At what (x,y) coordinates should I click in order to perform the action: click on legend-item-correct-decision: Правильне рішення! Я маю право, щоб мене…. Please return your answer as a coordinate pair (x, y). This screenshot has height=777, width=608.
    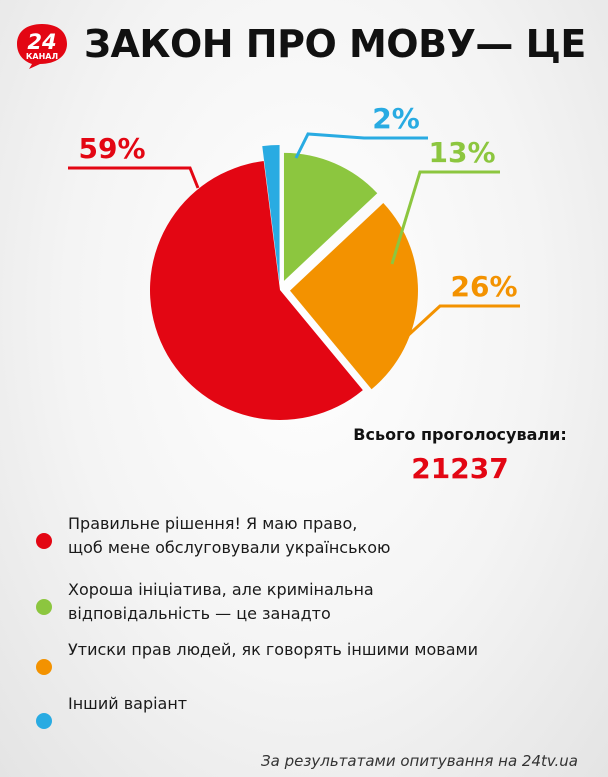
    Looking at the image, I should click on (213, 536).